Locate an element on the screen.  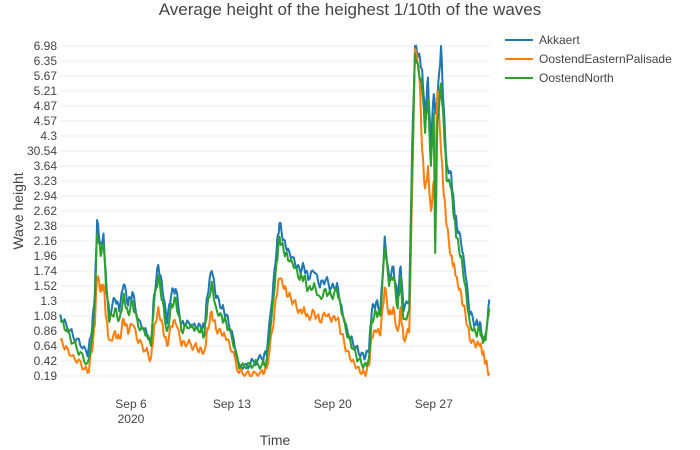
y-tick-label: 4.57 is located at coordinates (46, 121).